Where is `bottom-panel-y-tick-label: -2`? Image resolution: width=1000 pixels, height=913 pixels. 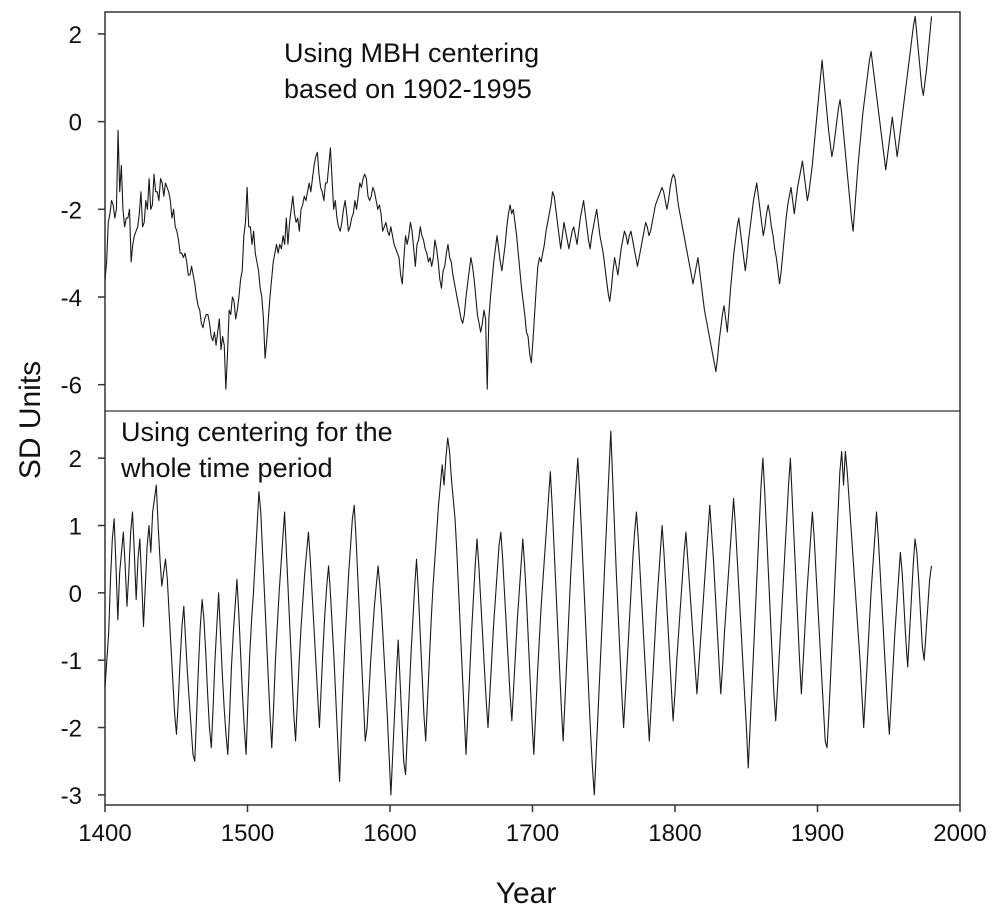 bottom-panel-y-tick-label: -2 is located at coordinates (71, 729).